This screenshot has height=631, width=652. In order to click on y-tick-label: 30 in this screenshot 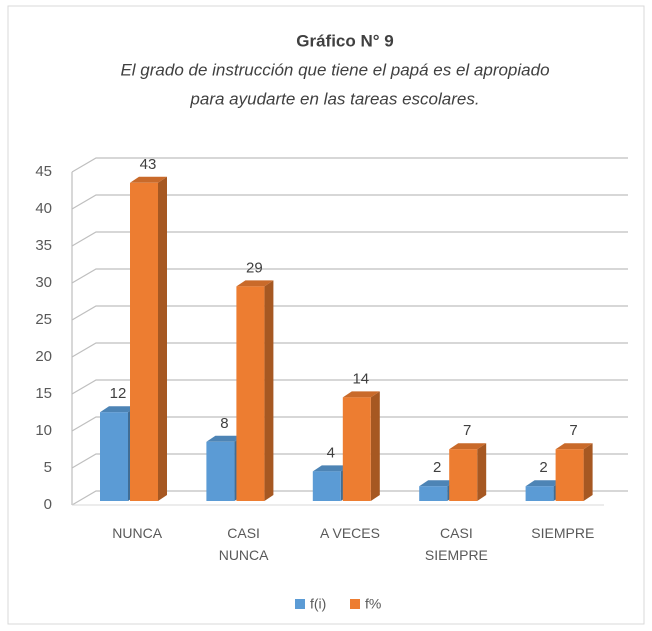, I will do `click(43, 282)`.